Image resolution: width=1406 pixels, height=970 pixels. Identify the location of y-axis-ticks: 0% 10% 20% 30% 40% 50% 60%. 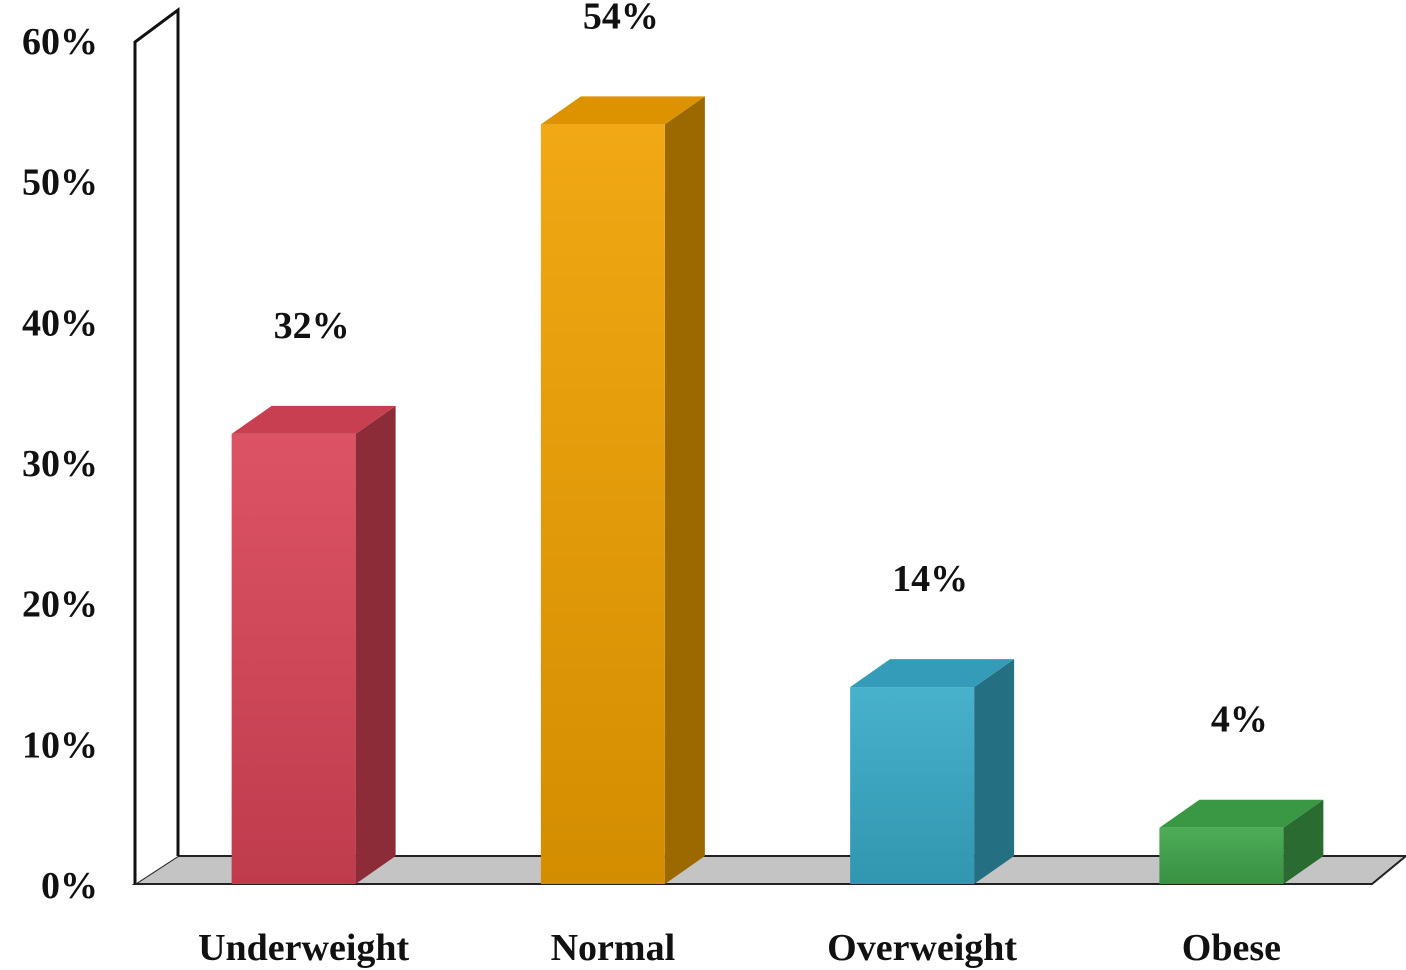
(60, 464).